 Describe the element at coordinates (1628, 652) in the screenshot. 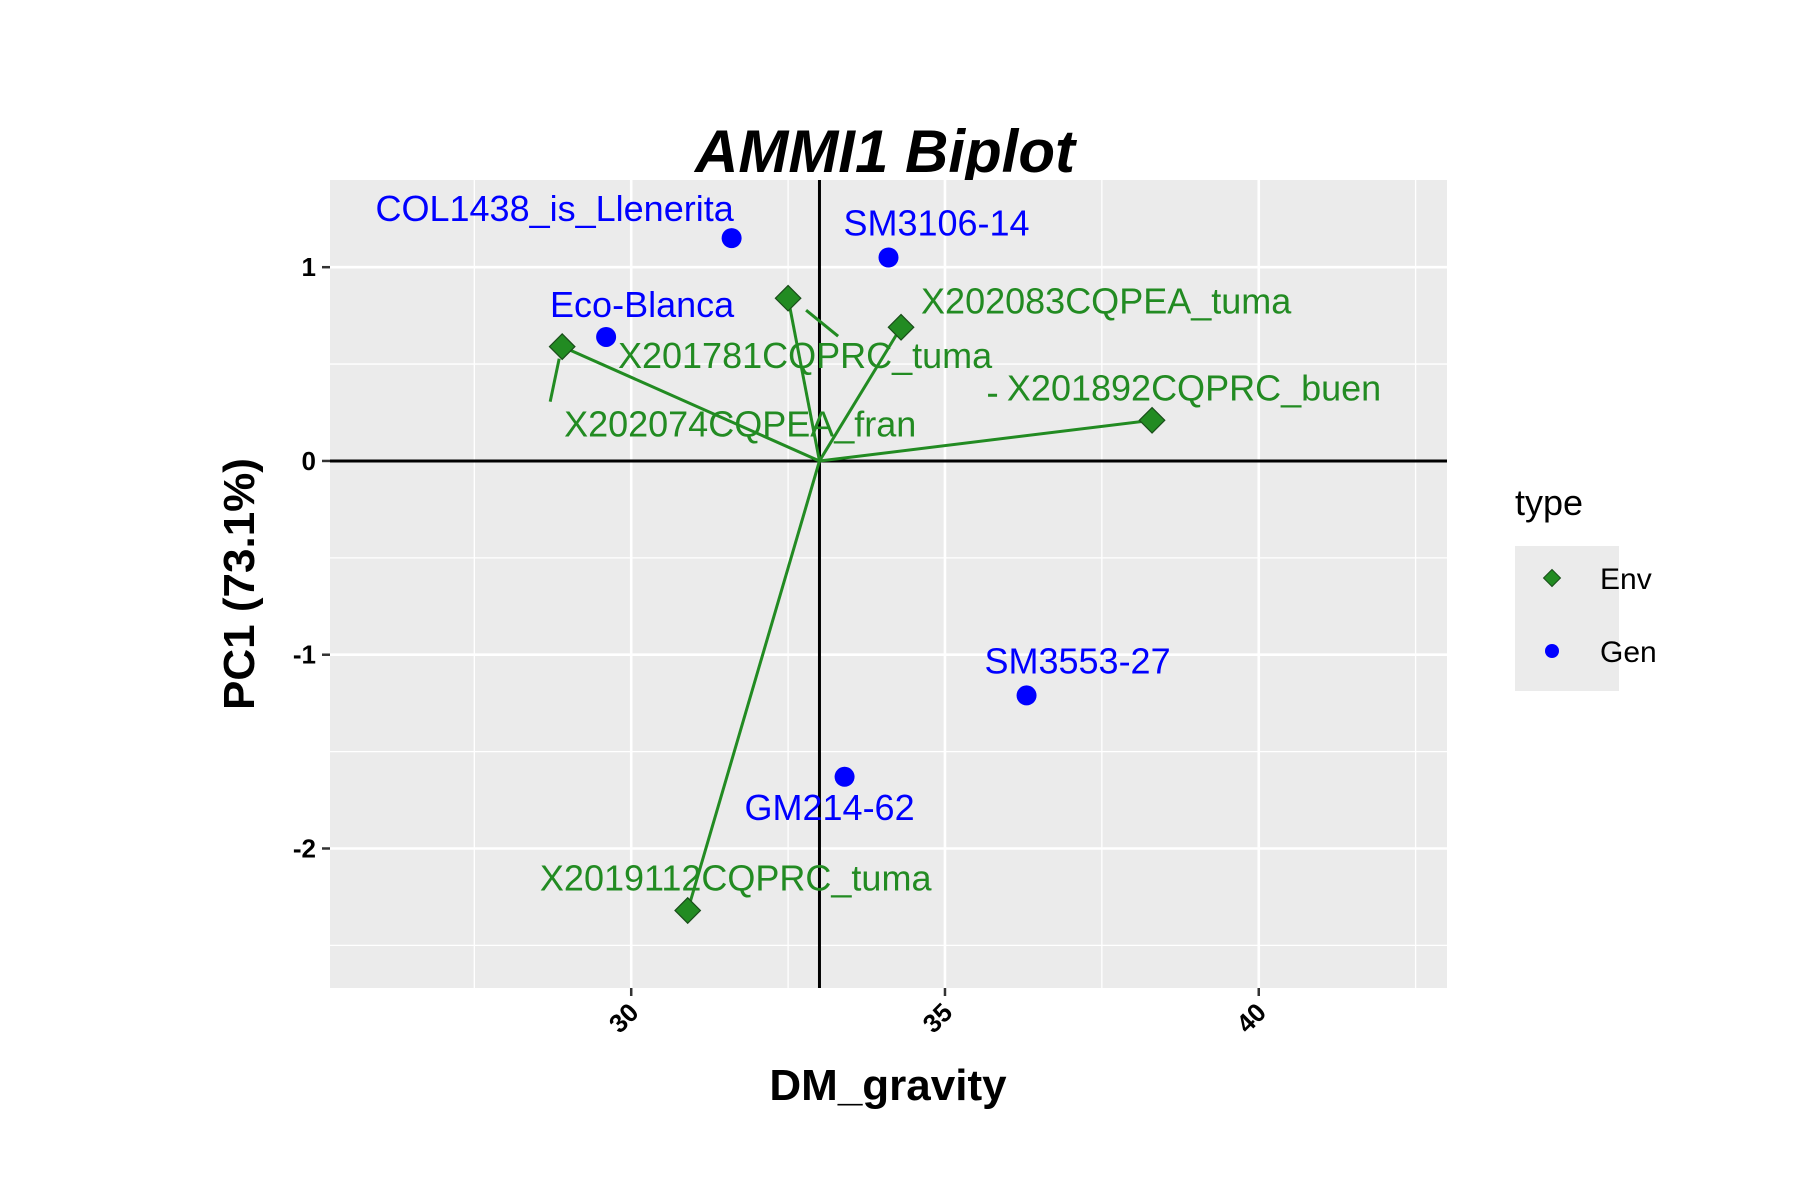

I see `legend-label: Gen` at that location.